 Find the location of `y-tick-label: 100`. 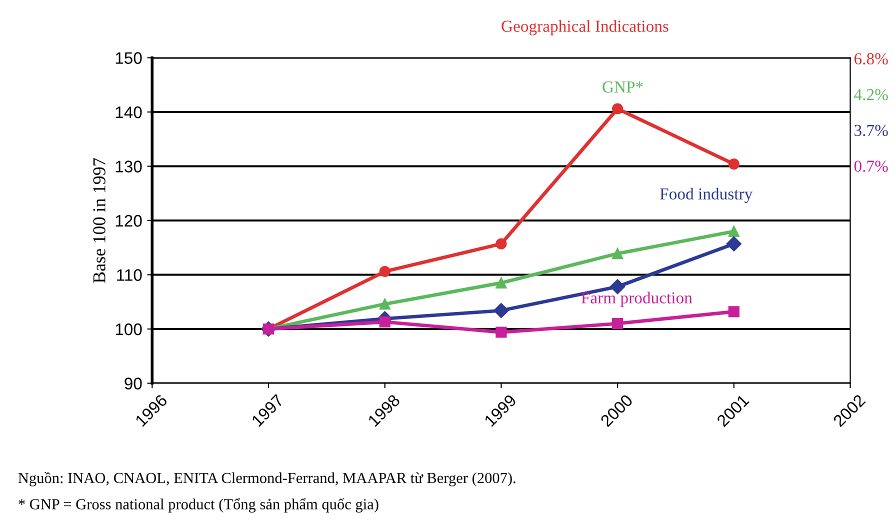

y-tick-label: 100 is located at coordinates (129, 329).